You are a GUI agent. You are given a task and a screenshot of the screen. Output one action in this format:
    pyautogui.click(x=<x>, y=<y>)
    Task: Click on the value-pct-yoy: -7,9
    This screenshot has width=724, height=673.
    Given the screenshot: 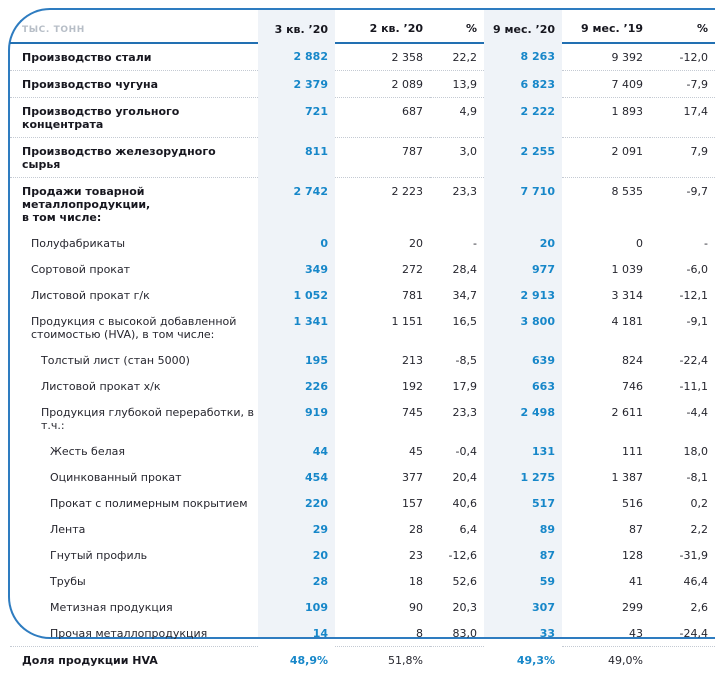 What is the action you would take?
    pyautogui.click(x=682, y=84)
    